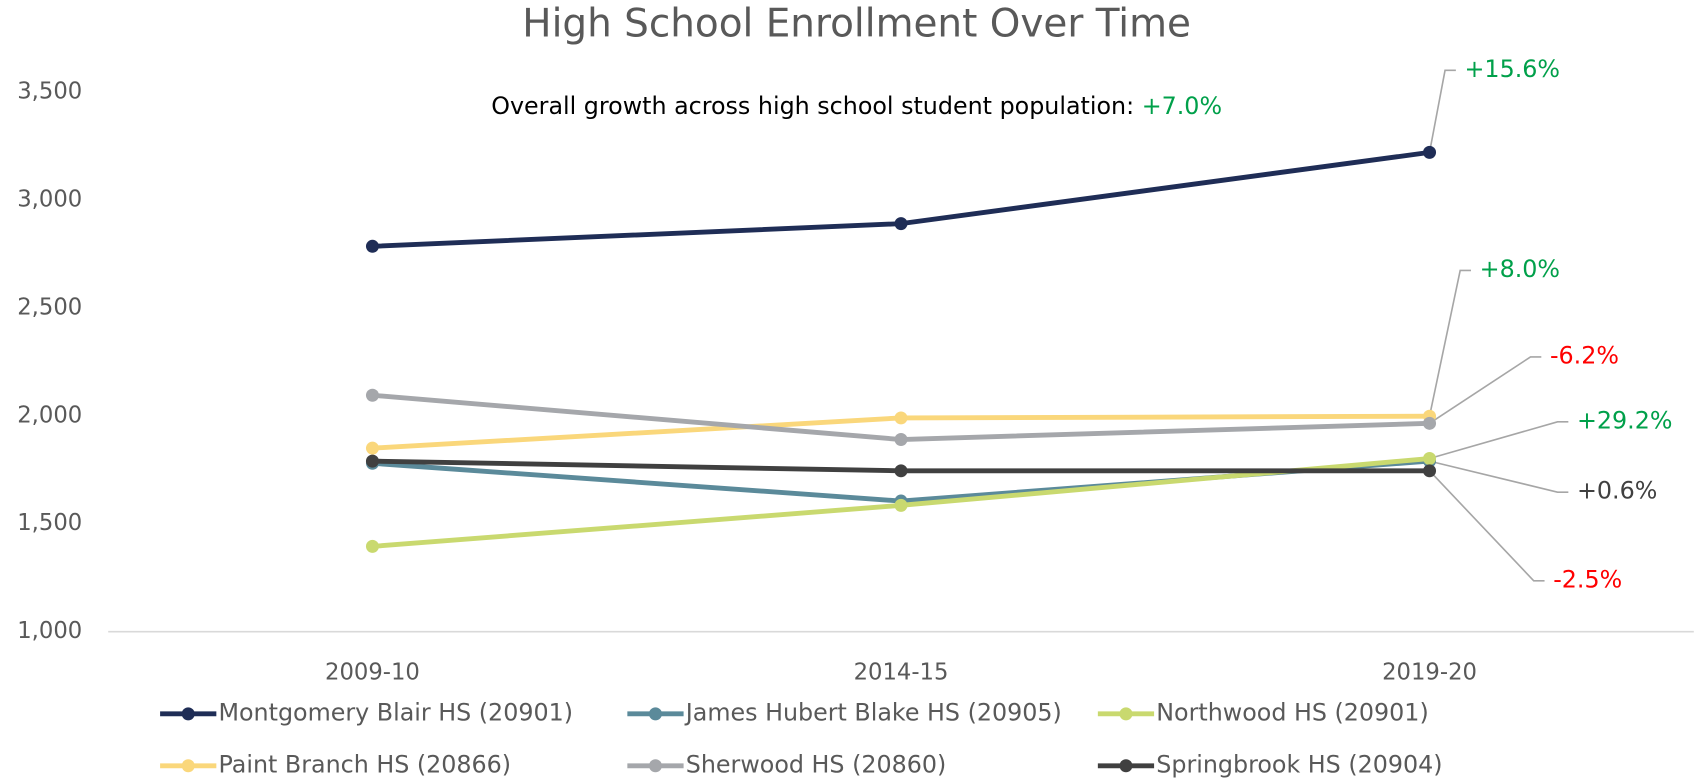  Describe the element at coordinates (49, 91) in the screenshot. I see `y-tick-label: 3,500` at that location.